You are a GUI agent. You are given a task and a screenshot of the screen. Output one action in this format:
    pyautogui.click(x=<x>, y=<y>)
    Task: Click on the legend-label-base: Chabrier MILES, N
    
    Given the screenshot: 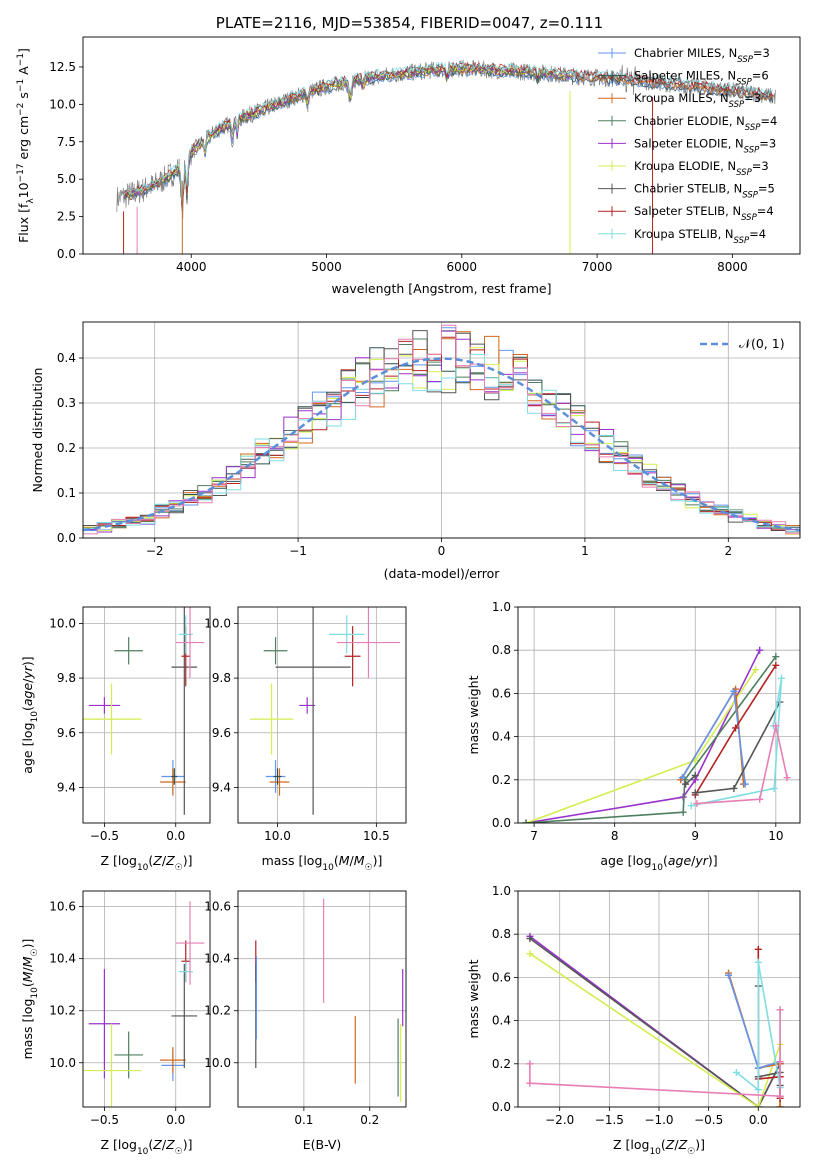 What is the action you would take?
    pyautogui.click(x=685, y=53)
    